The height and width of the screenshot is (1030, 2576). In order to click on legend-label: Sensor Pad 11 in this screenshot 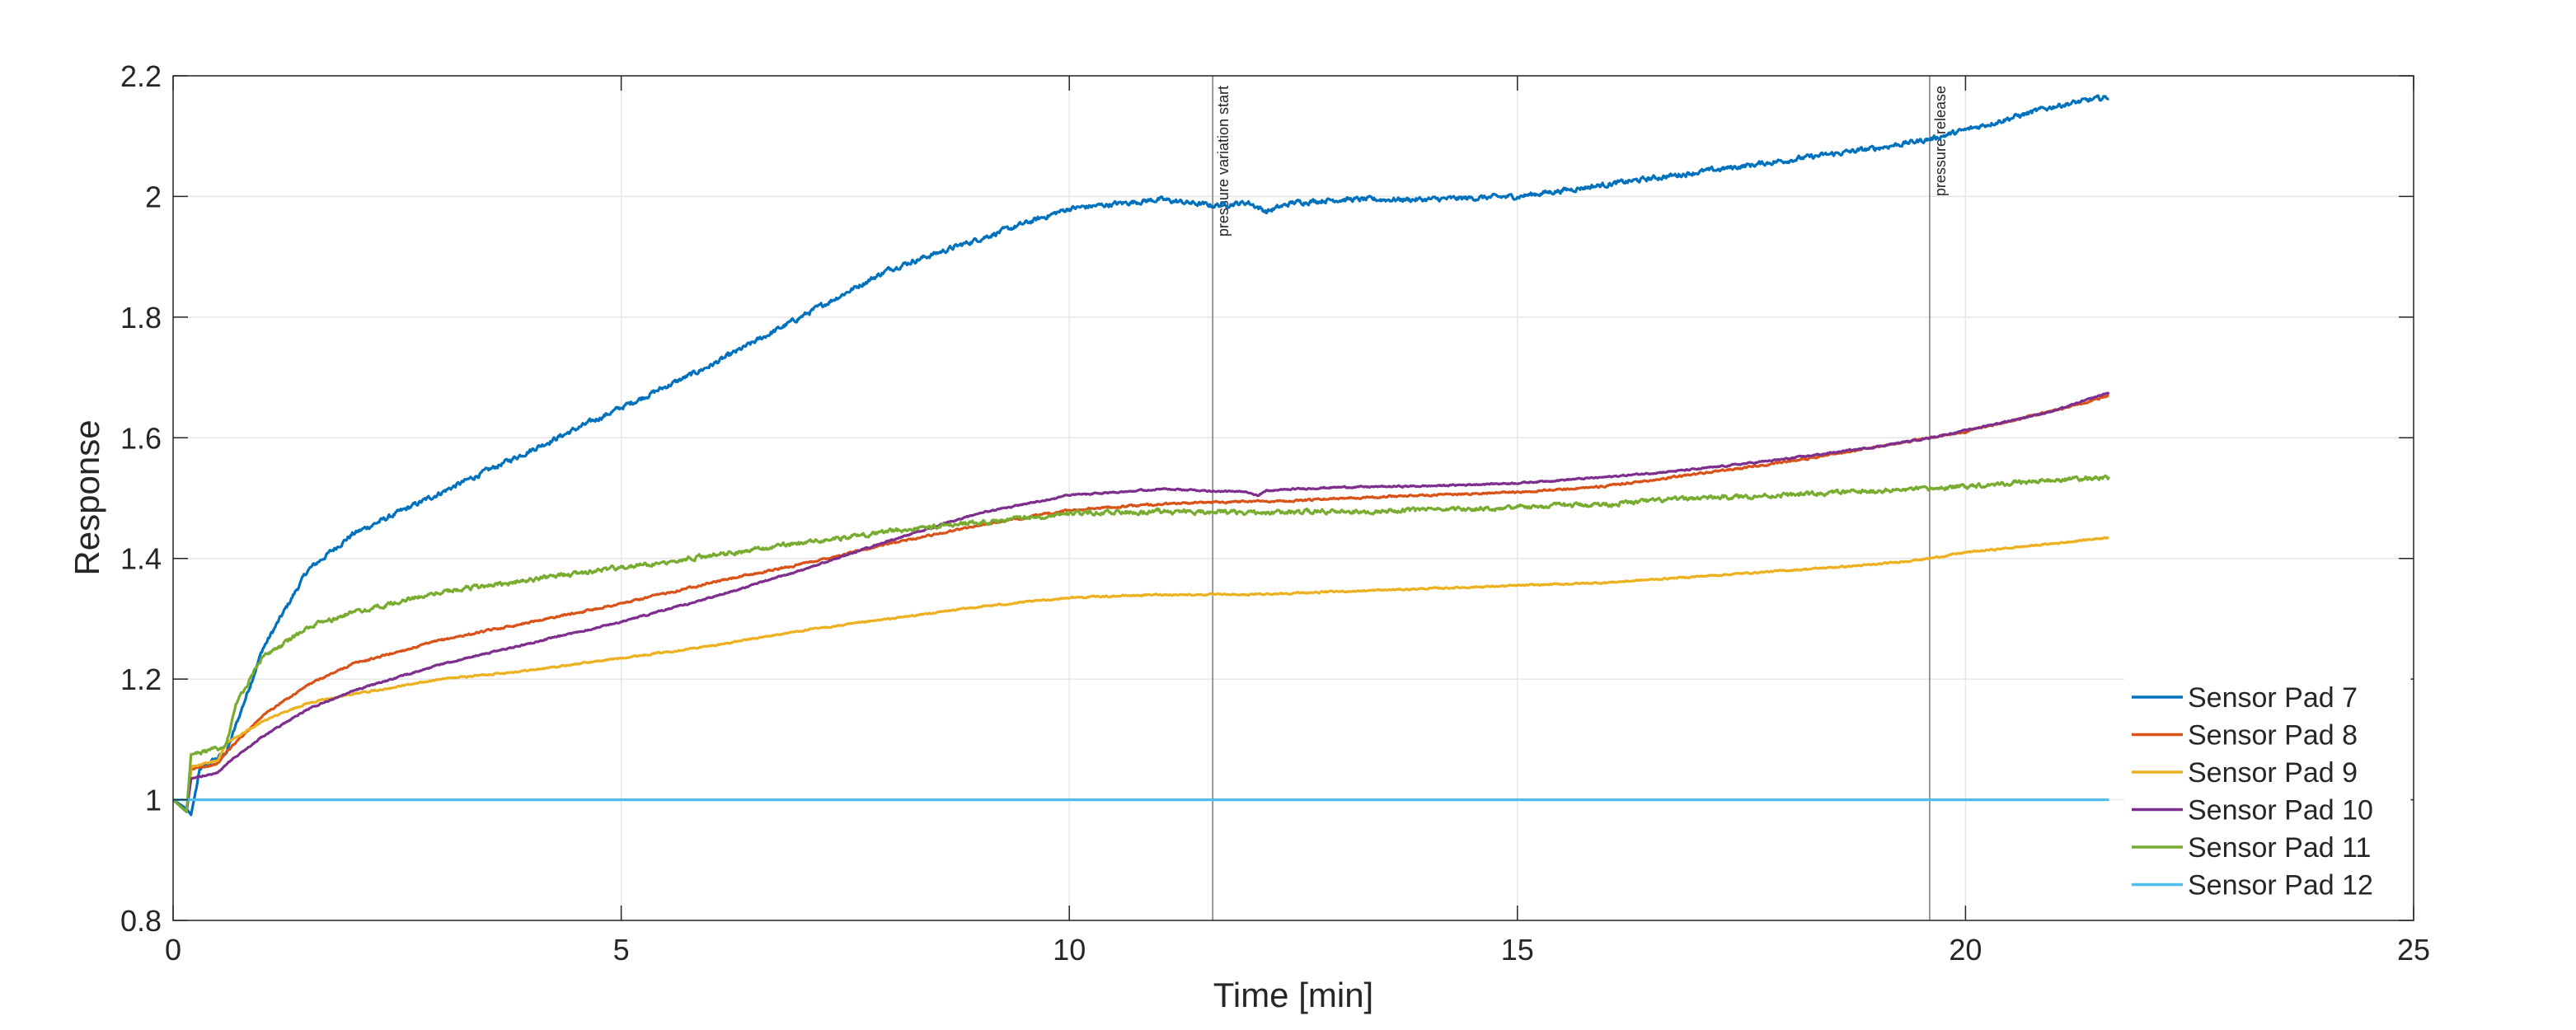, I will do `click(2279, 848)`.